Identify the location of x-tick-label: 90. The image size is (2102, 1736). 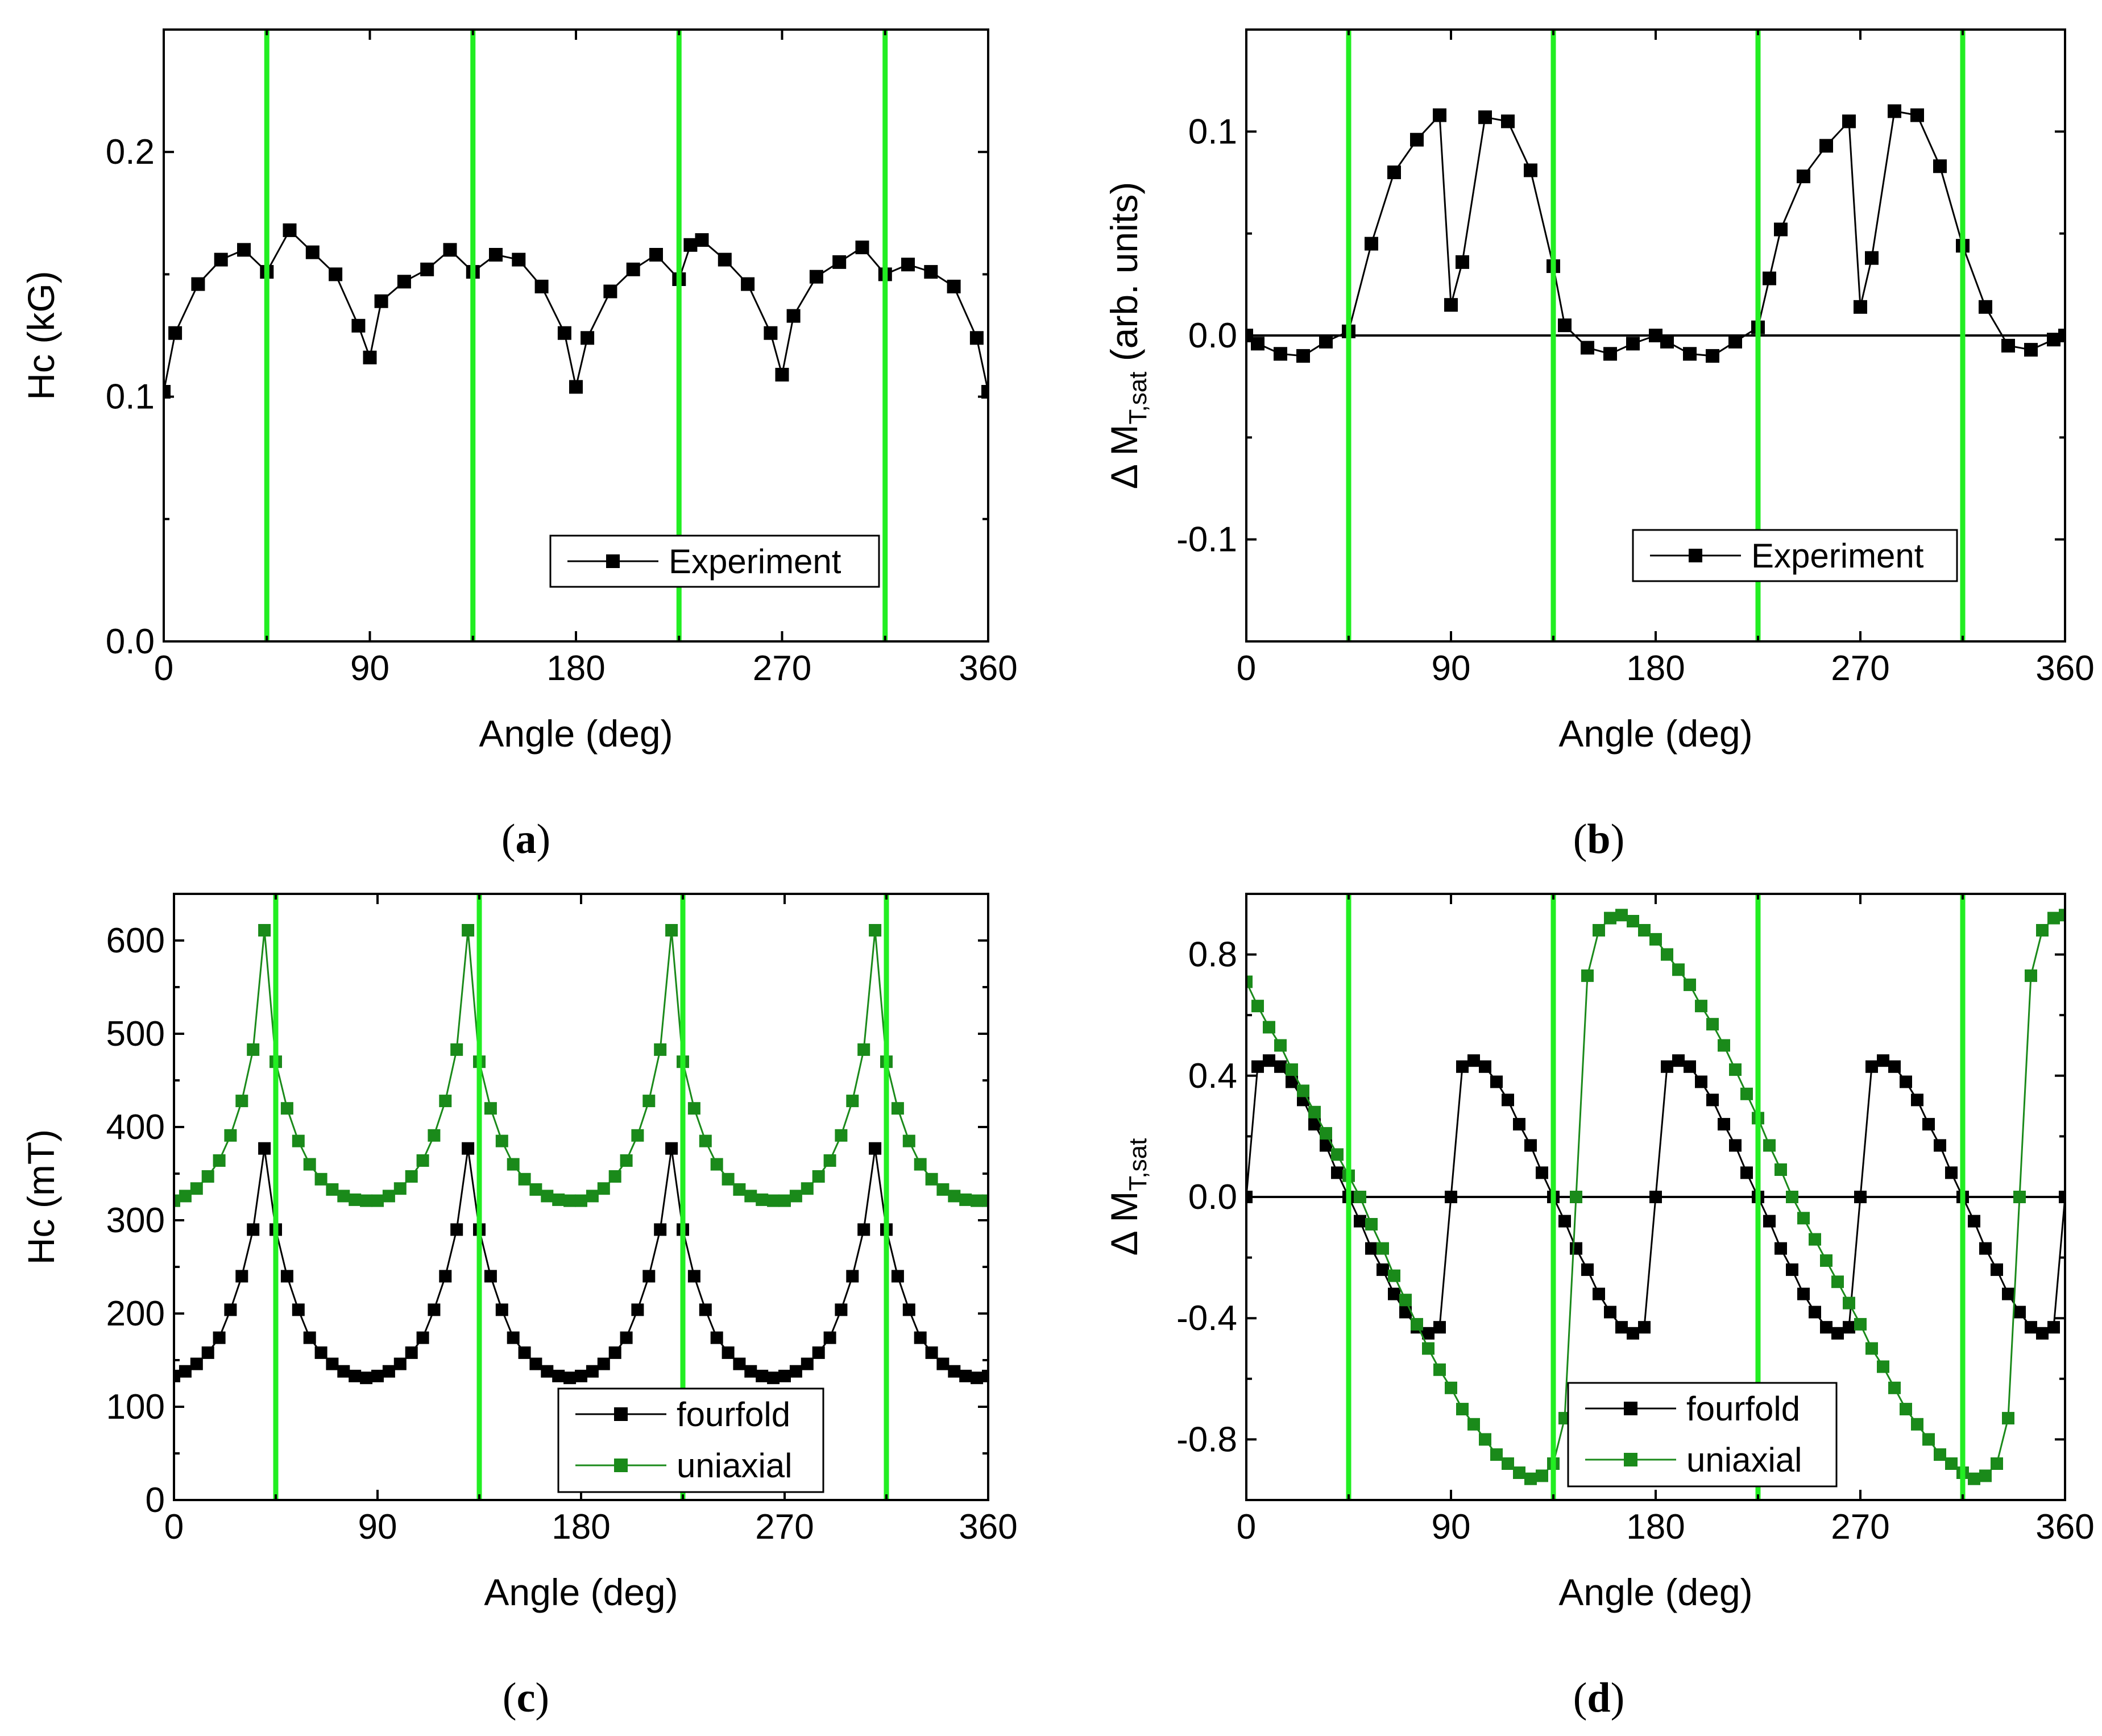
(378, 1527).